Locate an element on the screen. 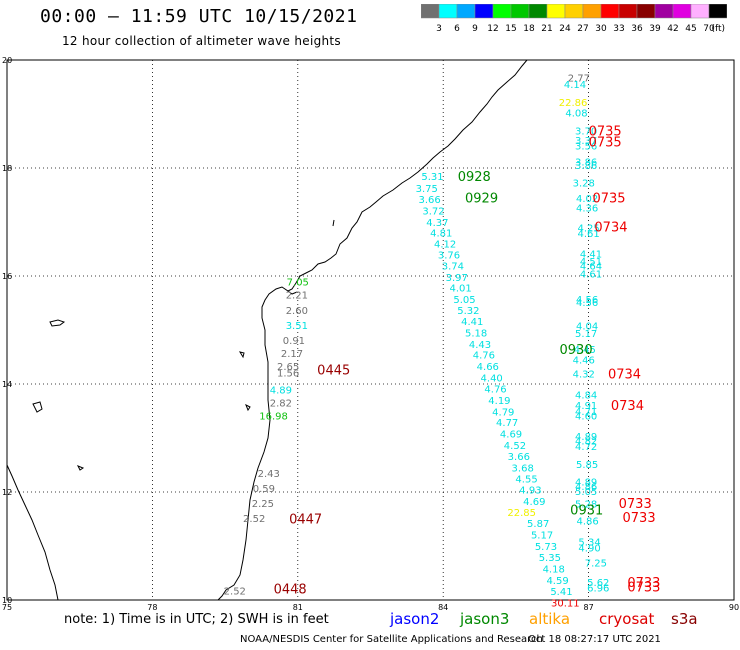 The image size is (740, 650). longitude-tick-label: 78 is located at coordinates (152, 607).